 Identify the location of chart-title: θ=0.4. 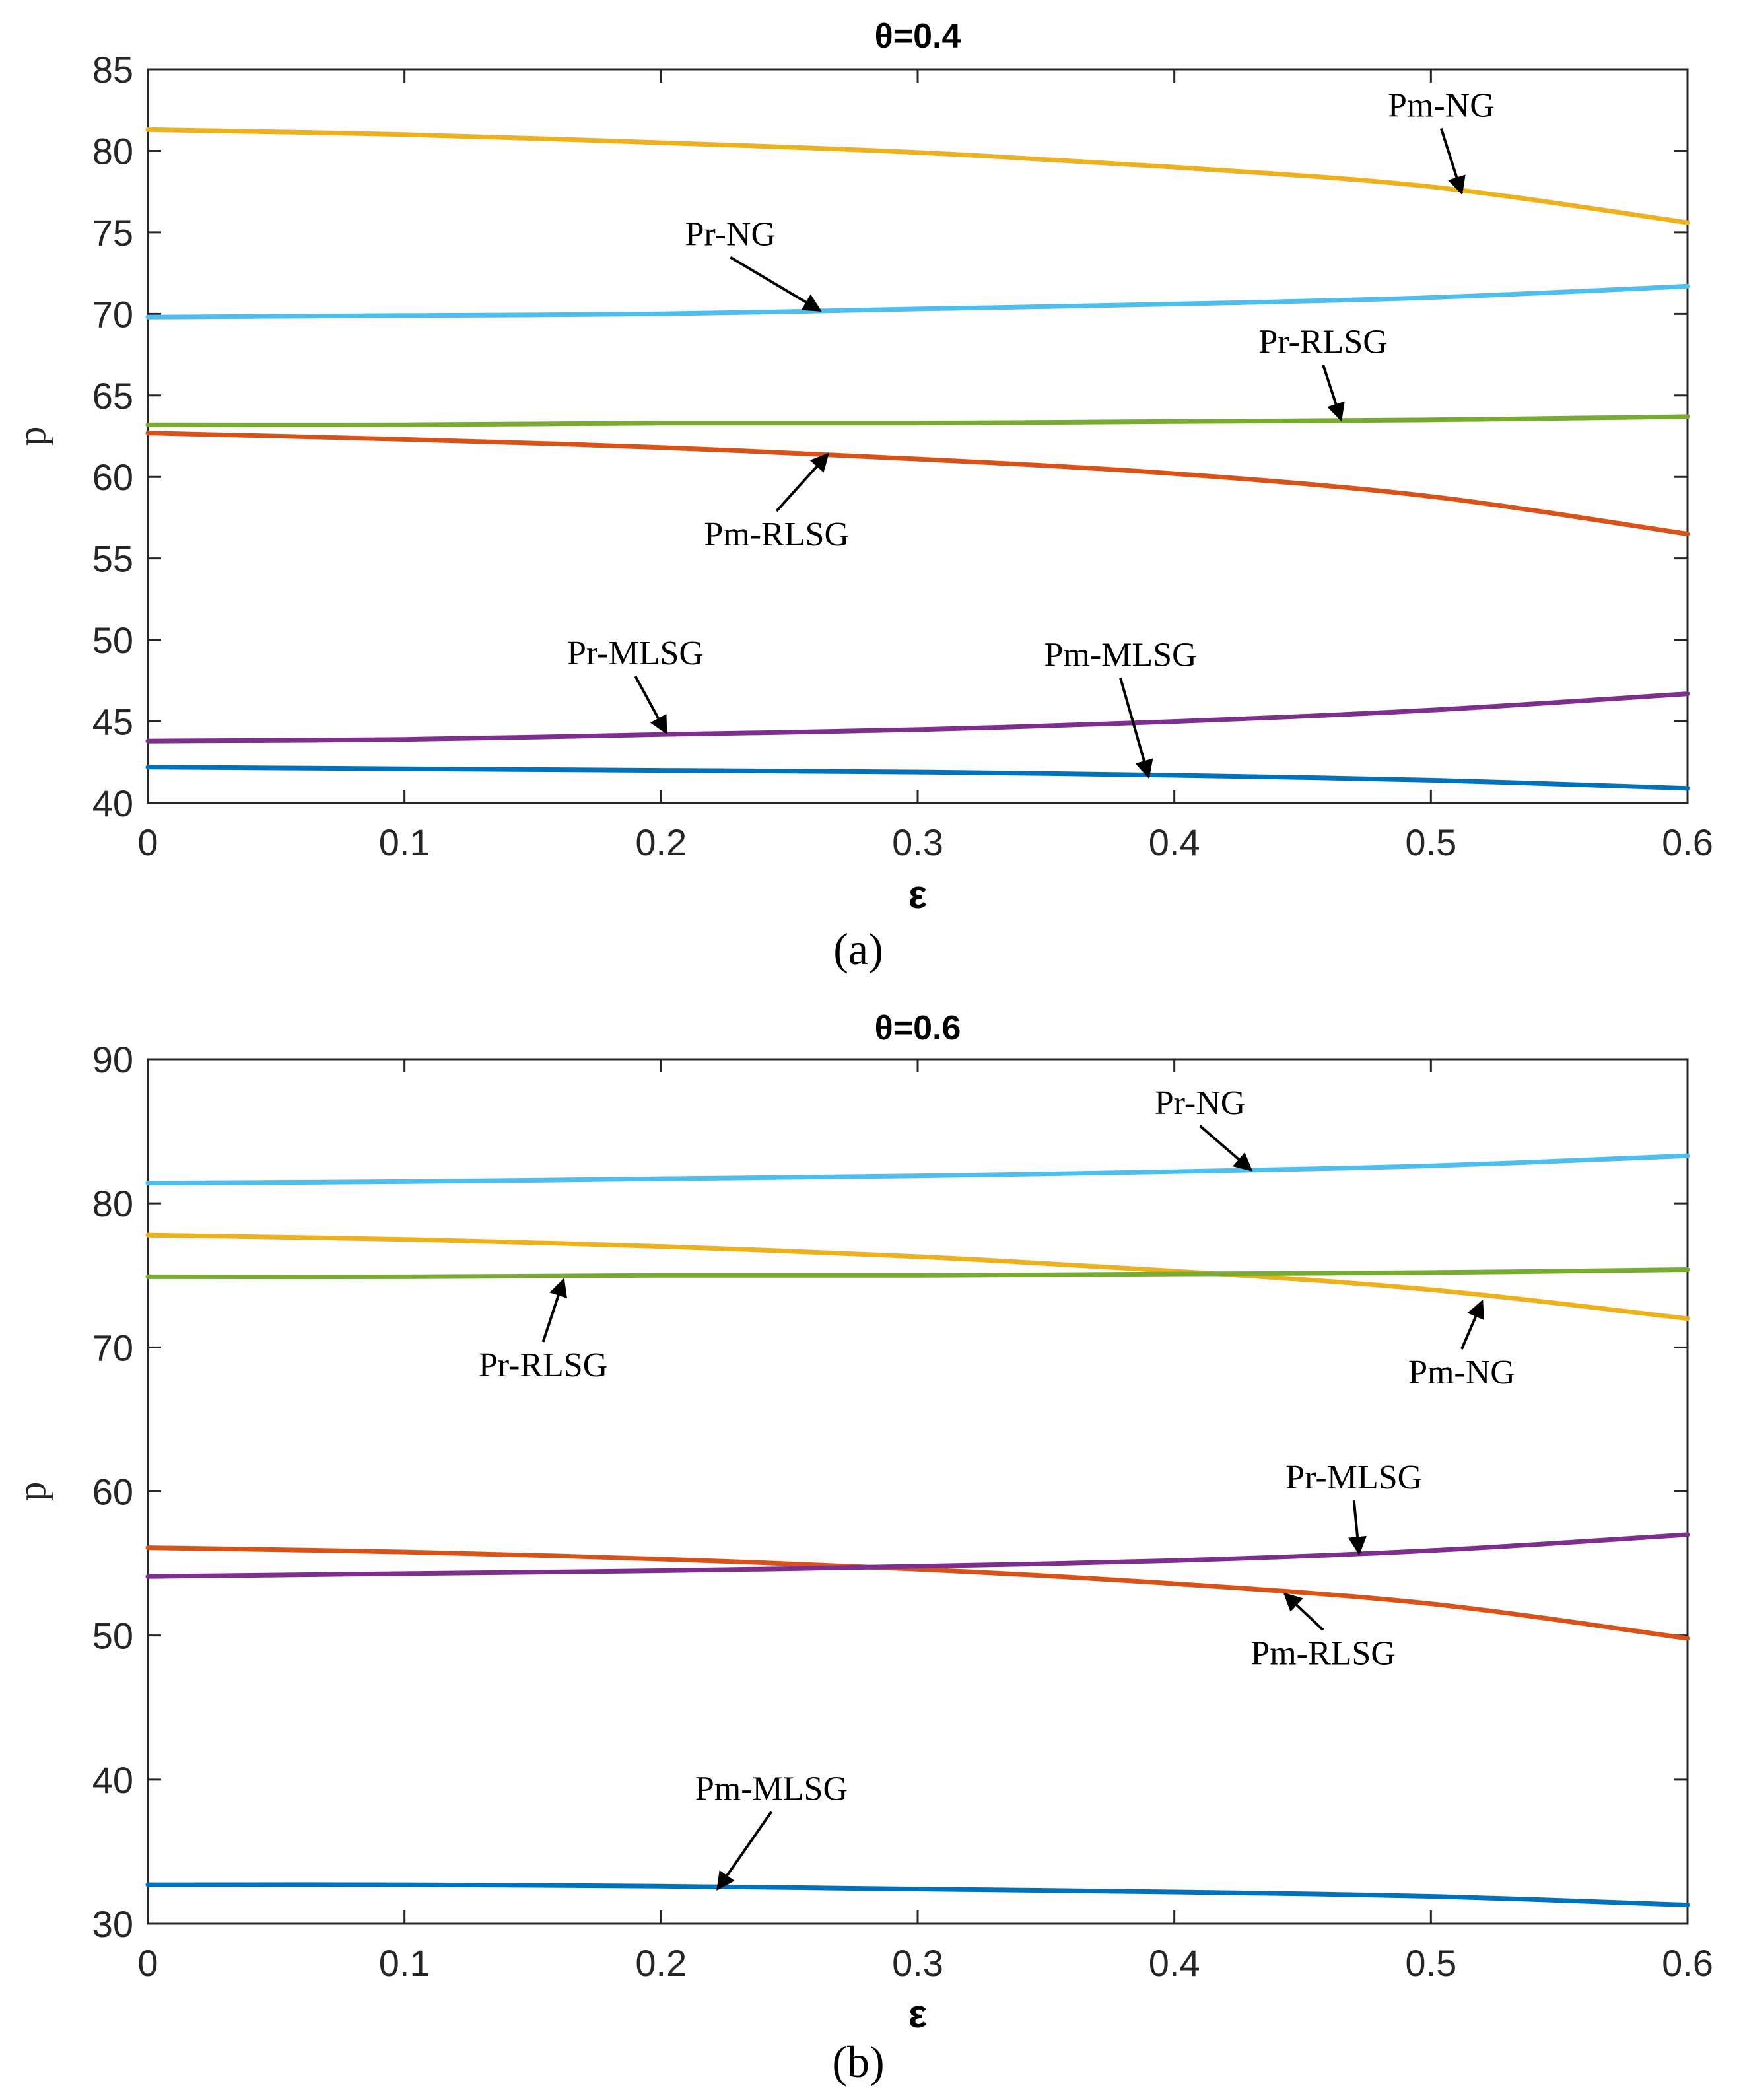
(918, 36).